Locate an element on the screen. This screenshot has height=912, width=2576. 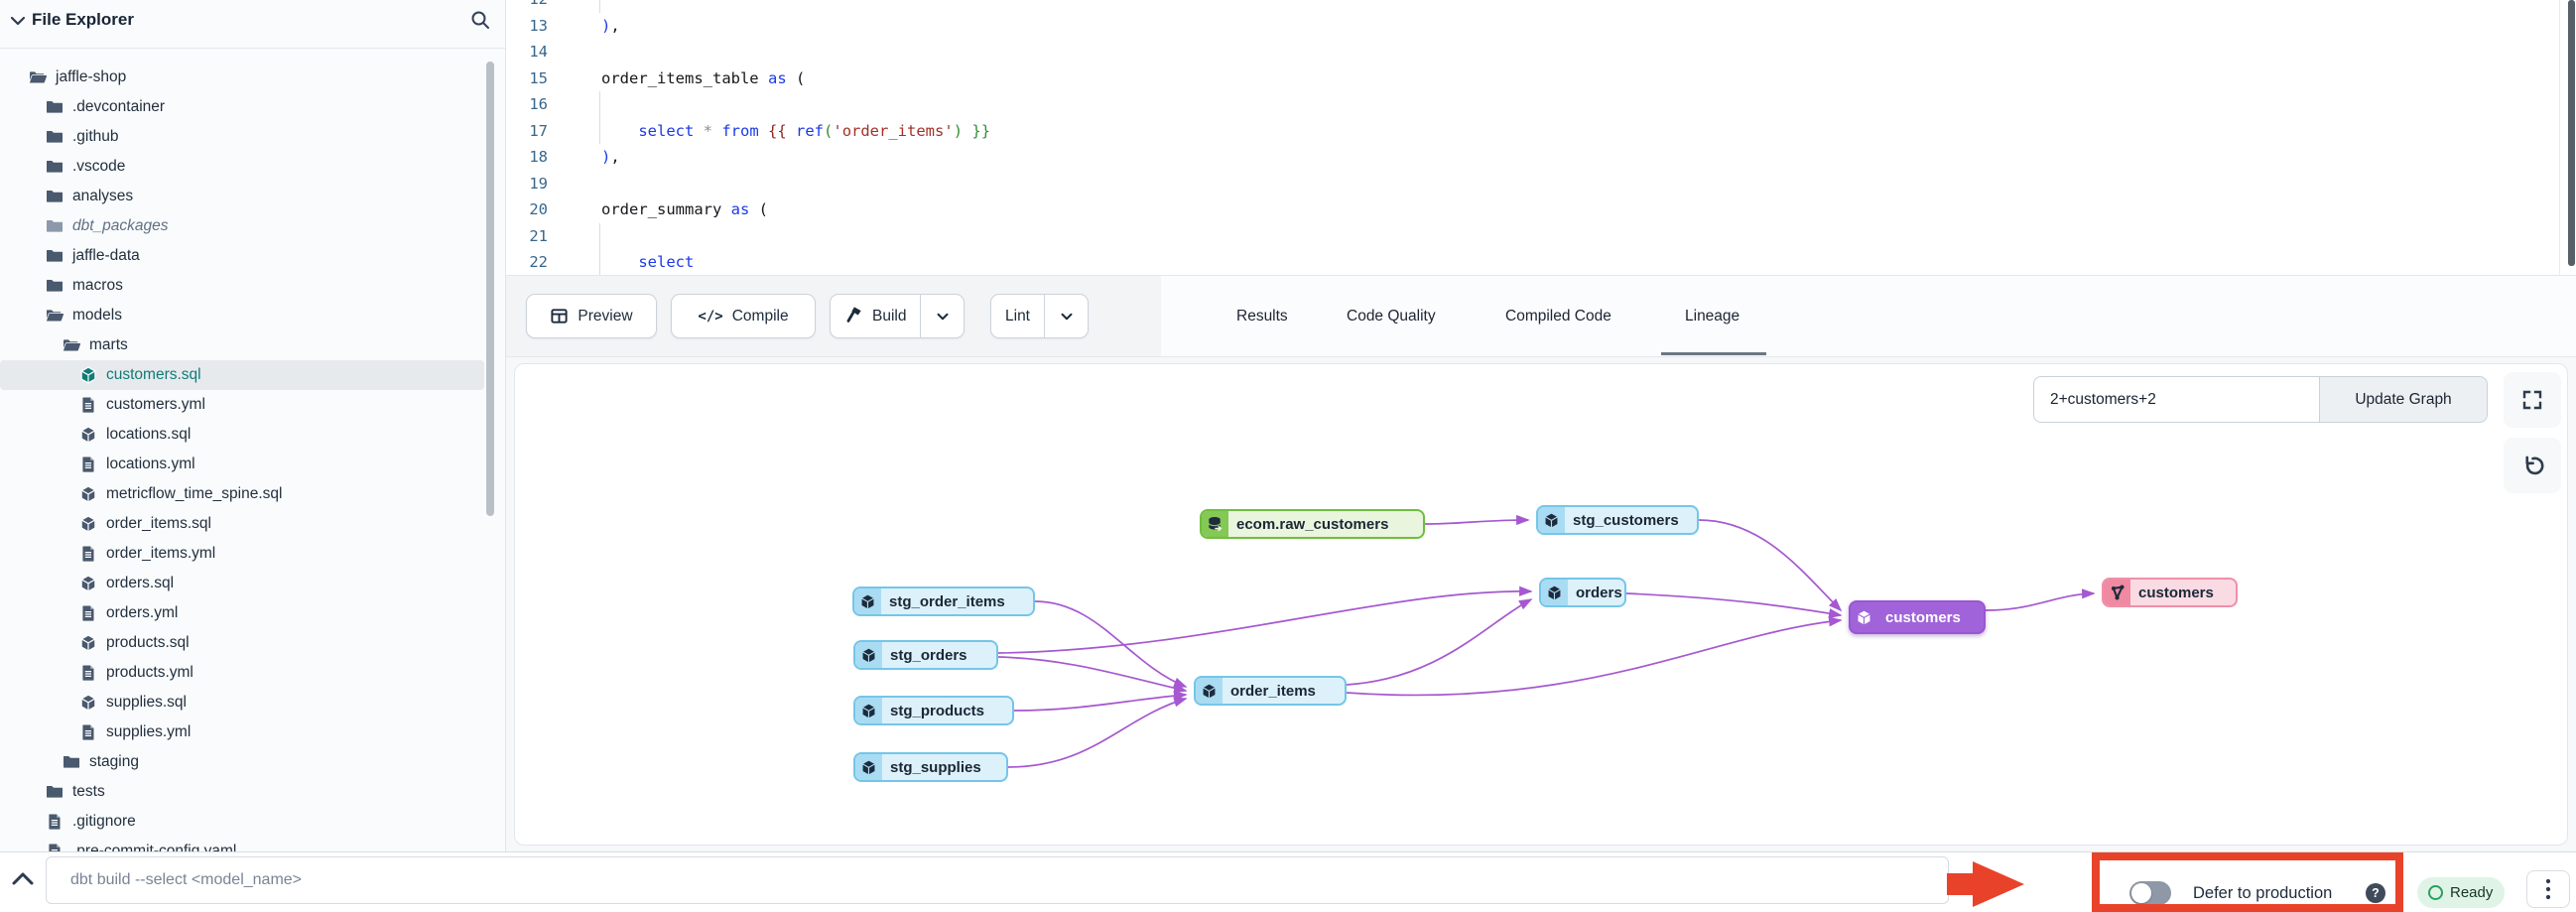
search-icon is located at coordinates (480, 20).